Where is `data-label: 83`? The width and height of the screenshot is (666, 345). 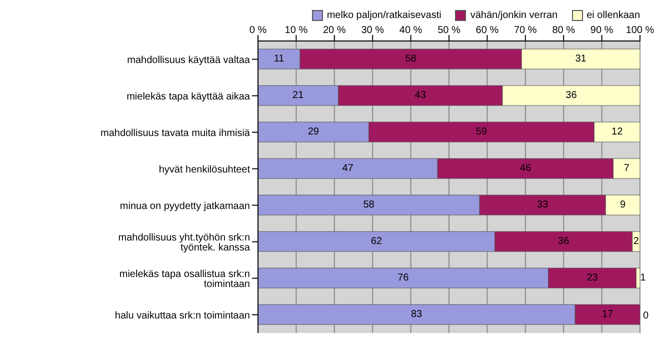
data-label: 83 is located at coordinates (416, 314).